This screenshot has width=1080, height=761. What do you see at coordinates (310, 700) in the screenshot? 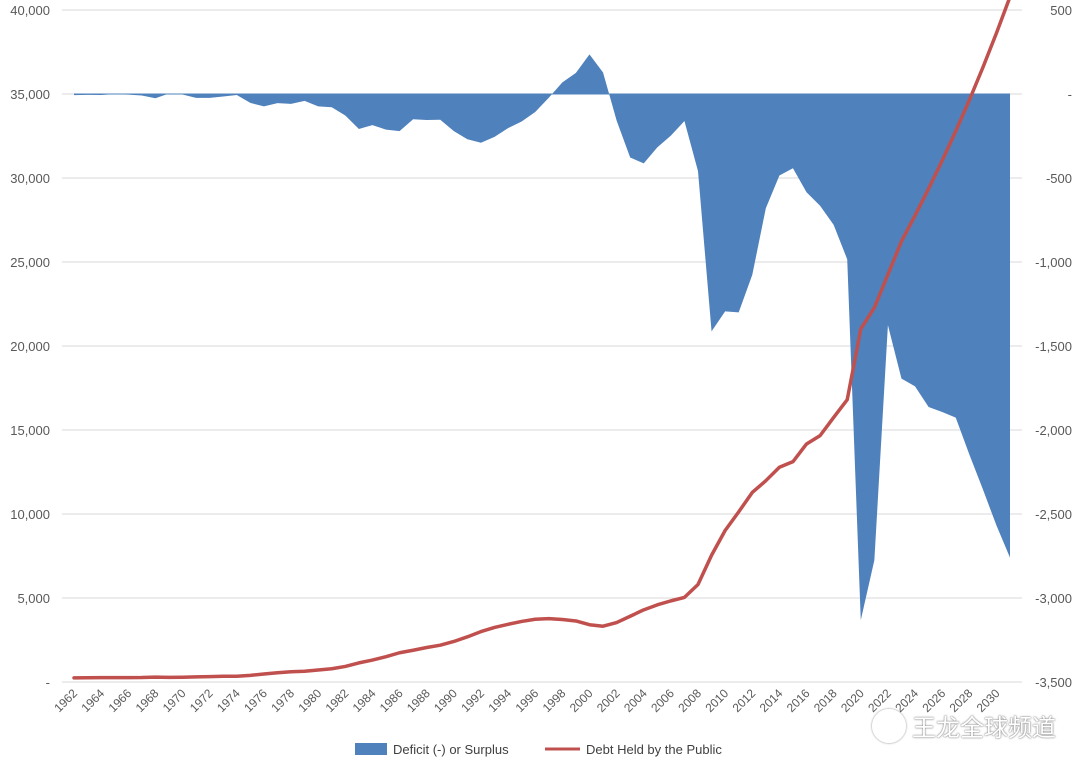
I see `x-tick-label: 1980` at bounding box center [310, 700].